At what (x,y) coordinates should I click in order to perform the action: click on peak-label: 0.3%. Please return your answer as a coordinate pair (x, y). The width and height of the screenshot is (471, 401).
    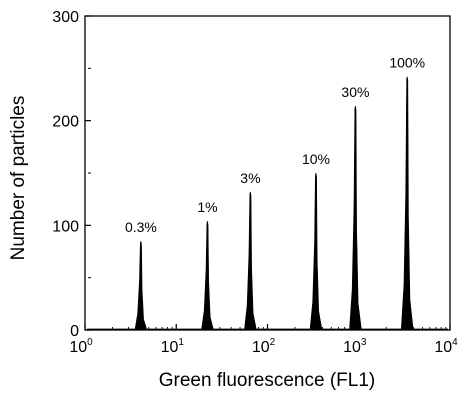
    Looking at the image, I should click on (141, 227).